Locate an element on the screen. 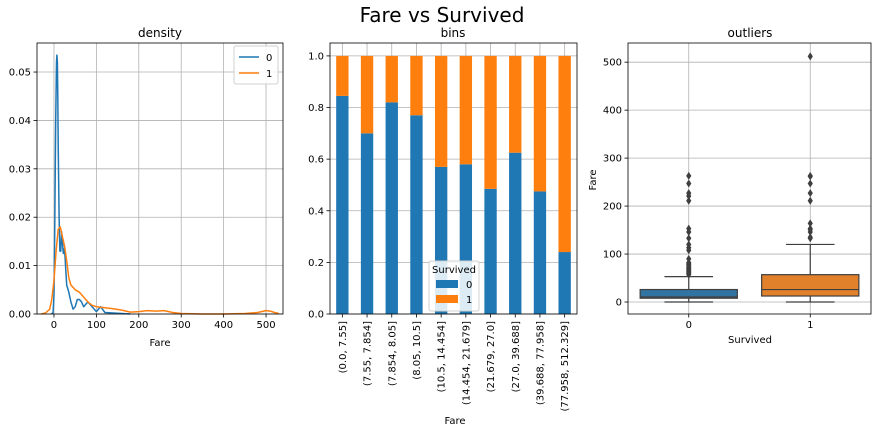  density-y-tick-label: 0.03 is located at coordinates (20, 169).